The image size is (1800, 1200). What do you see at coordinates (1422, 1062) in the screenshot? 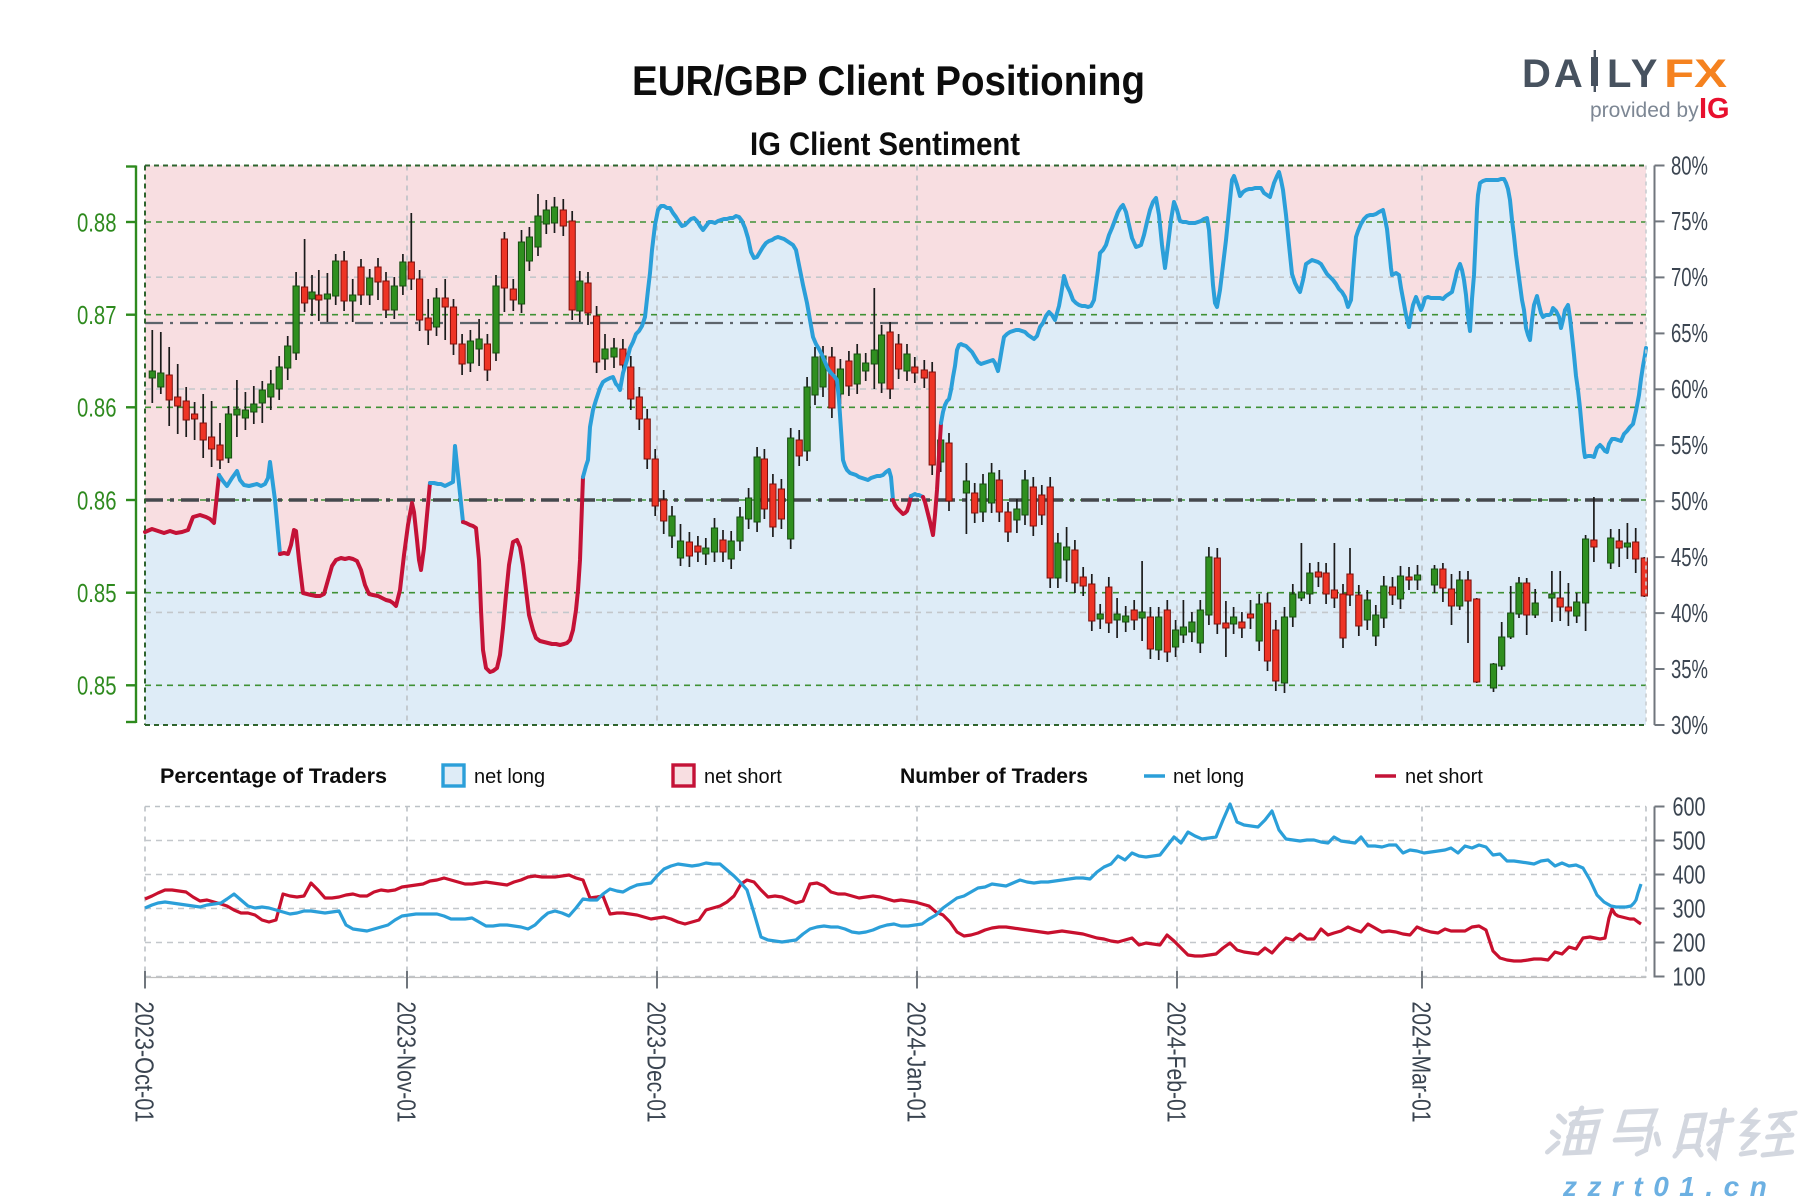
I see `svg-text: 2024-Mar-01` at bounding box center [1422, 1062].